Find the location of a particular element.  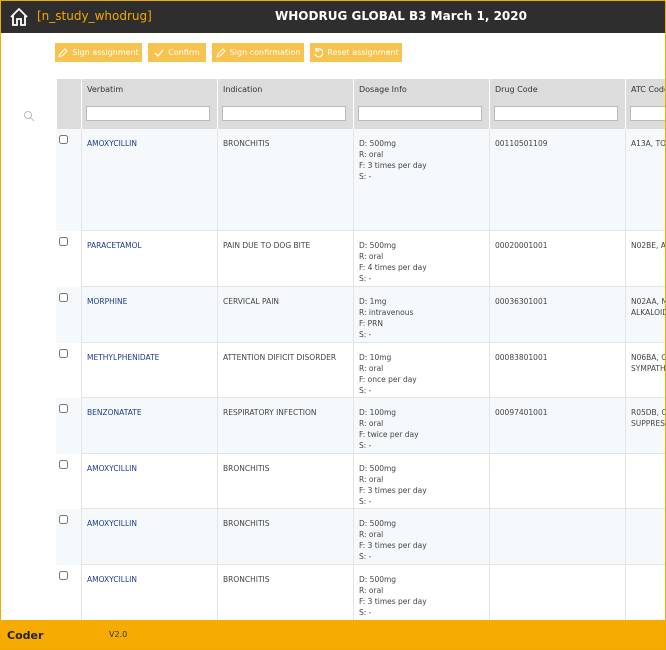

toolbar-button: Reset assignment is located at coordinates (356, 52).